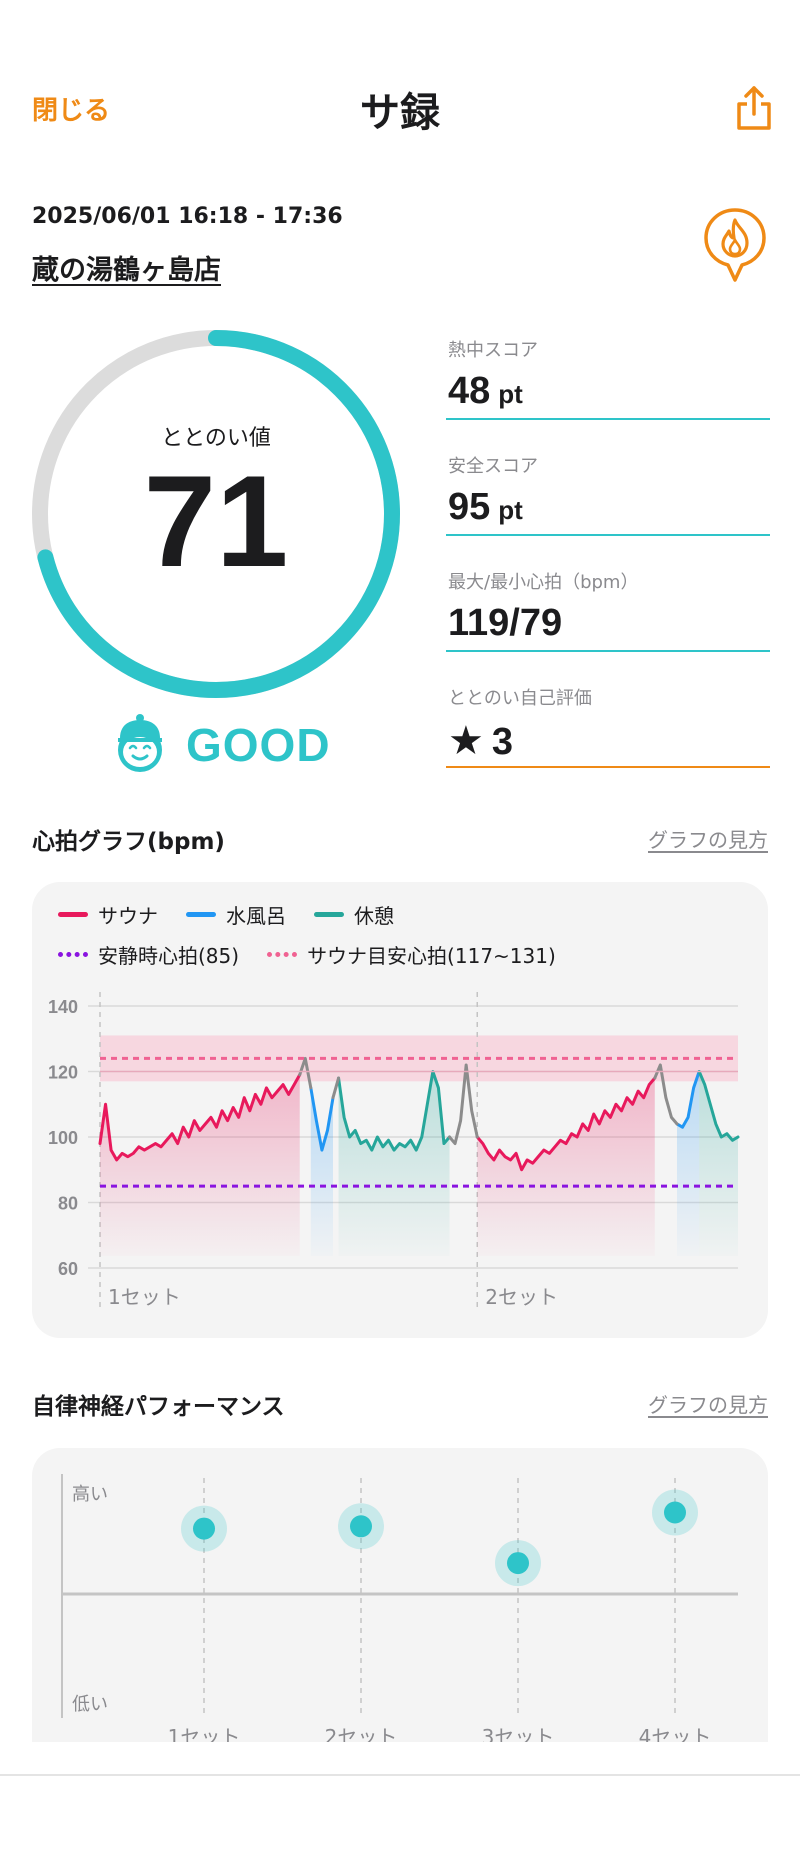 This screenshot has width=800, height=1867. What do you see at coordinates (236, 914) in the screenshot?
I see `legend-cold: 水風呂` at bounding box center [236, 914].